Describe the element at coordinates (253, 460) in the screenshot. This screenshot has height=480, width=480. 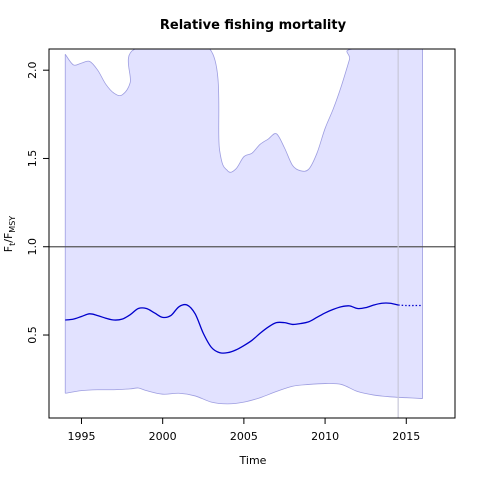
I see `x-axis-label: Time` at that location.